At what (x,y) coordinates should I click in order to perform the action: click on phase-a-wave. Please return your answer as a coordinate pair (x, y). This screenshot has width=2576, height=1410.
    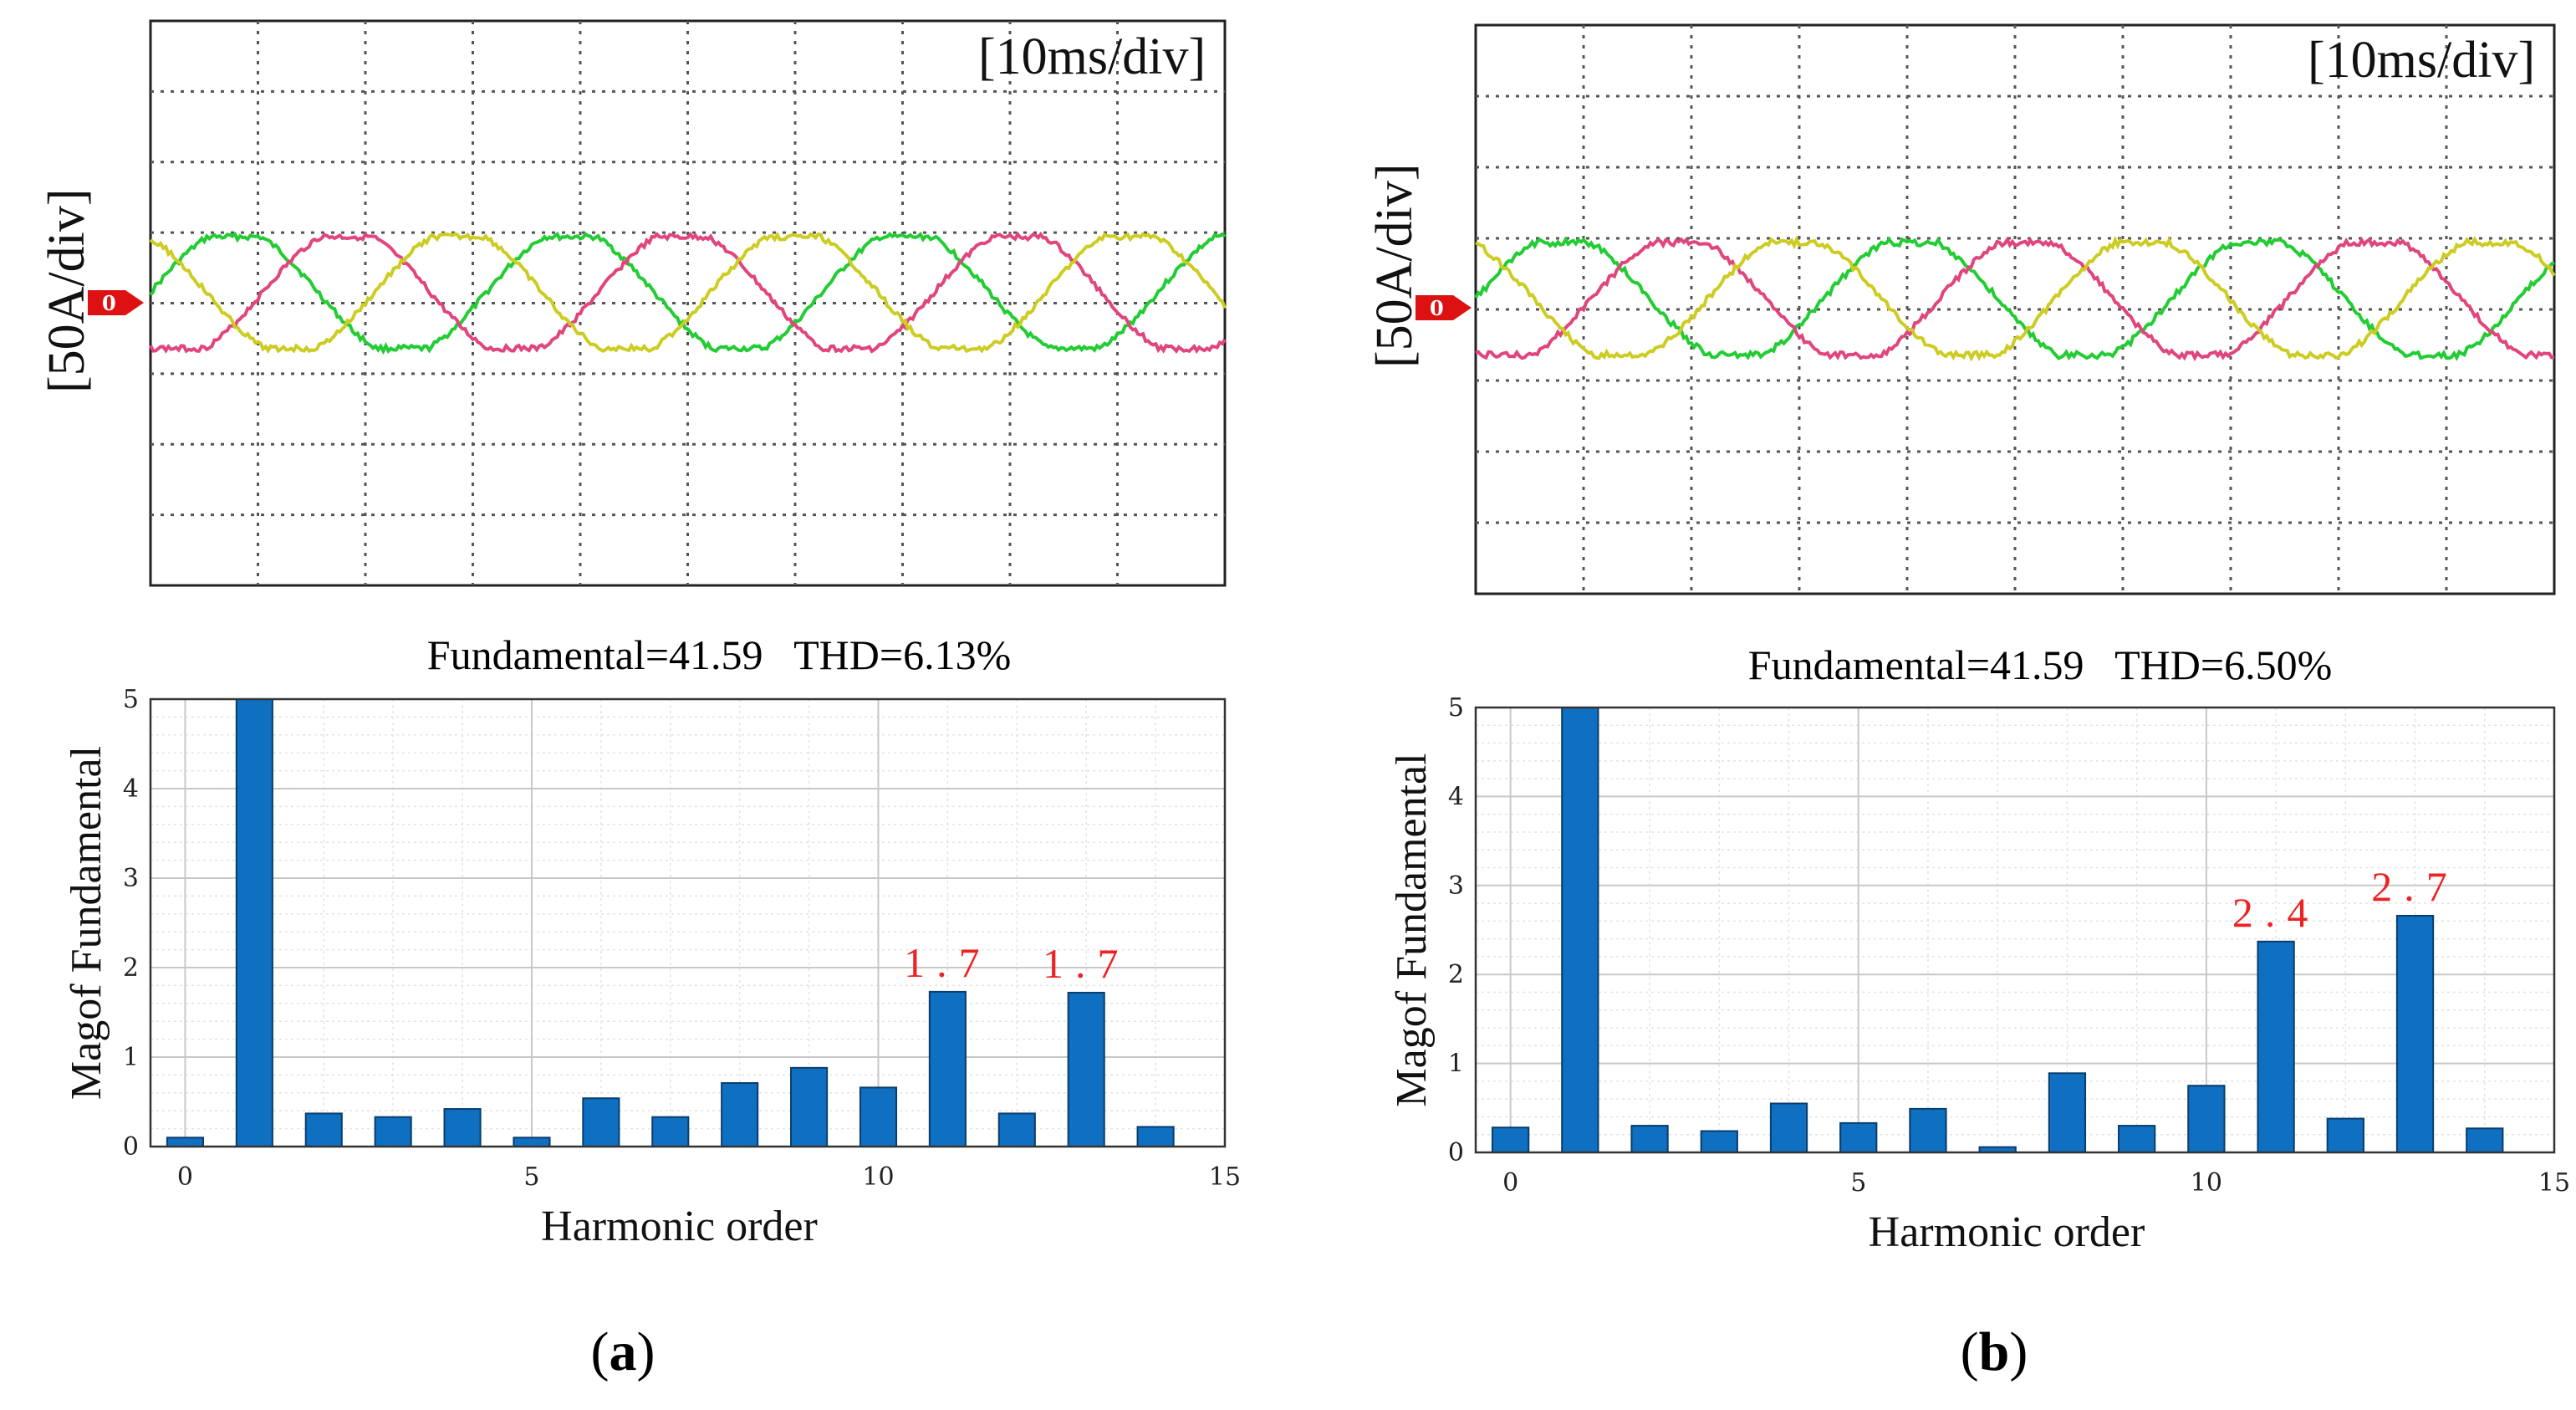
    Looking at the image, I should click on (688, 293).